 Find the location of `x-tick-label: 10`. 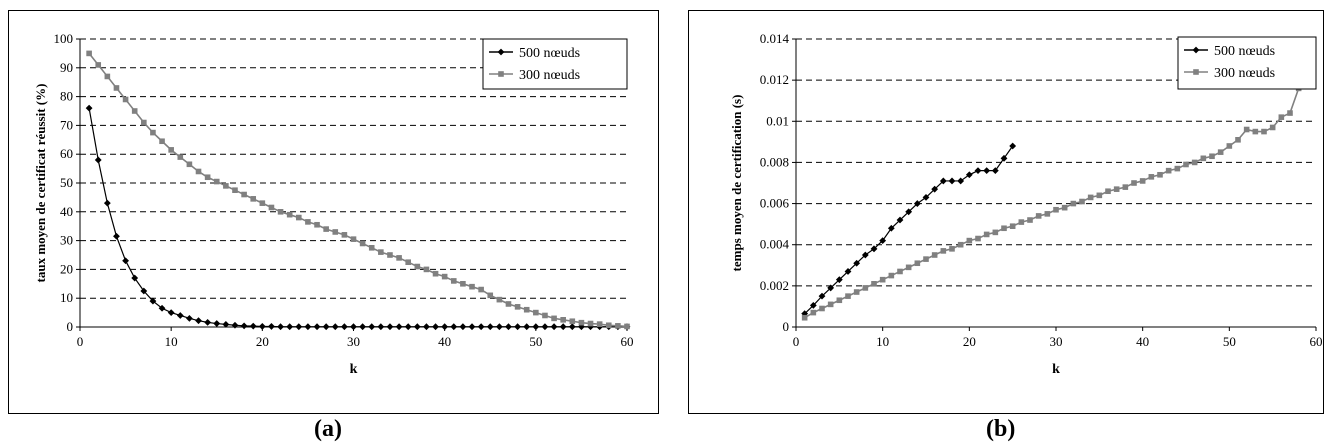

x-tick-label: 10 is located at coordinates (882, 341).